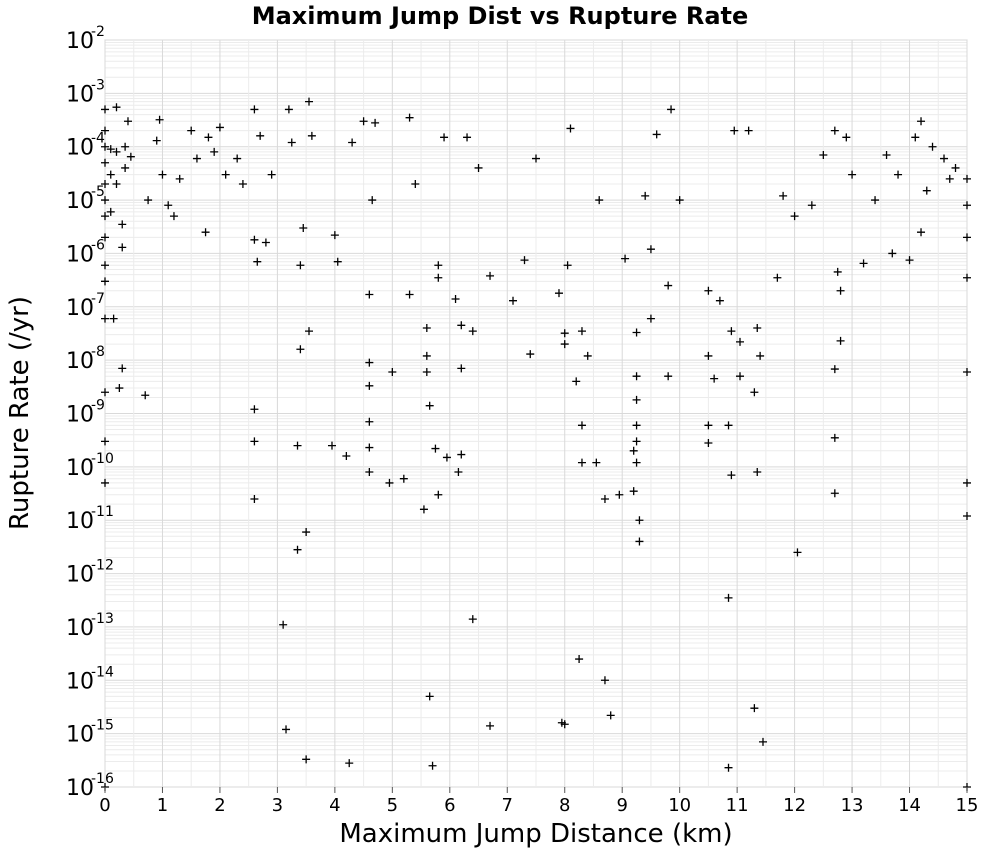  What do you see at coordinates (98, 139) in the screenshot?
I see `y-tick-exponent: -4` at bounding box center [98, 139].